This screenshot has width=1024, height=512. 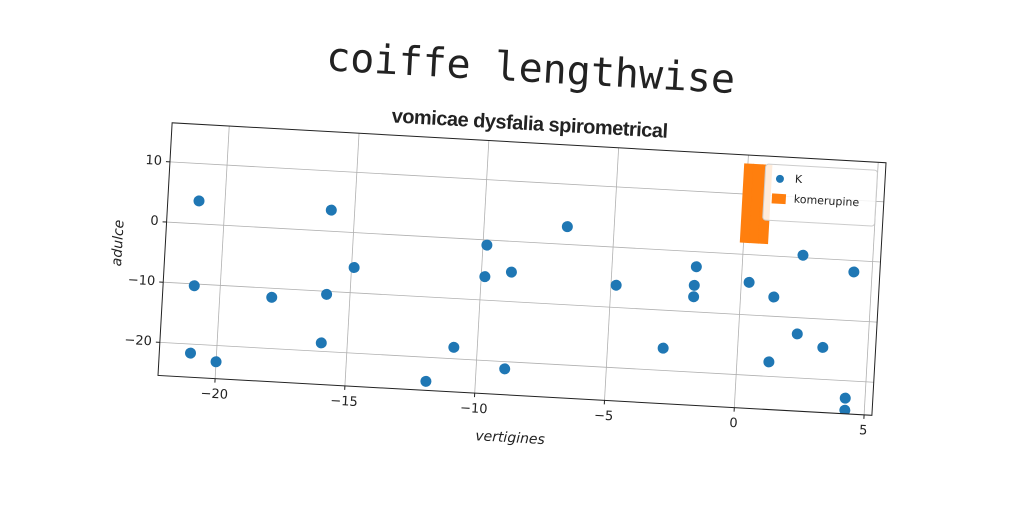 I want to click on y-axis-label: adulce, so click(x=118, y=242).